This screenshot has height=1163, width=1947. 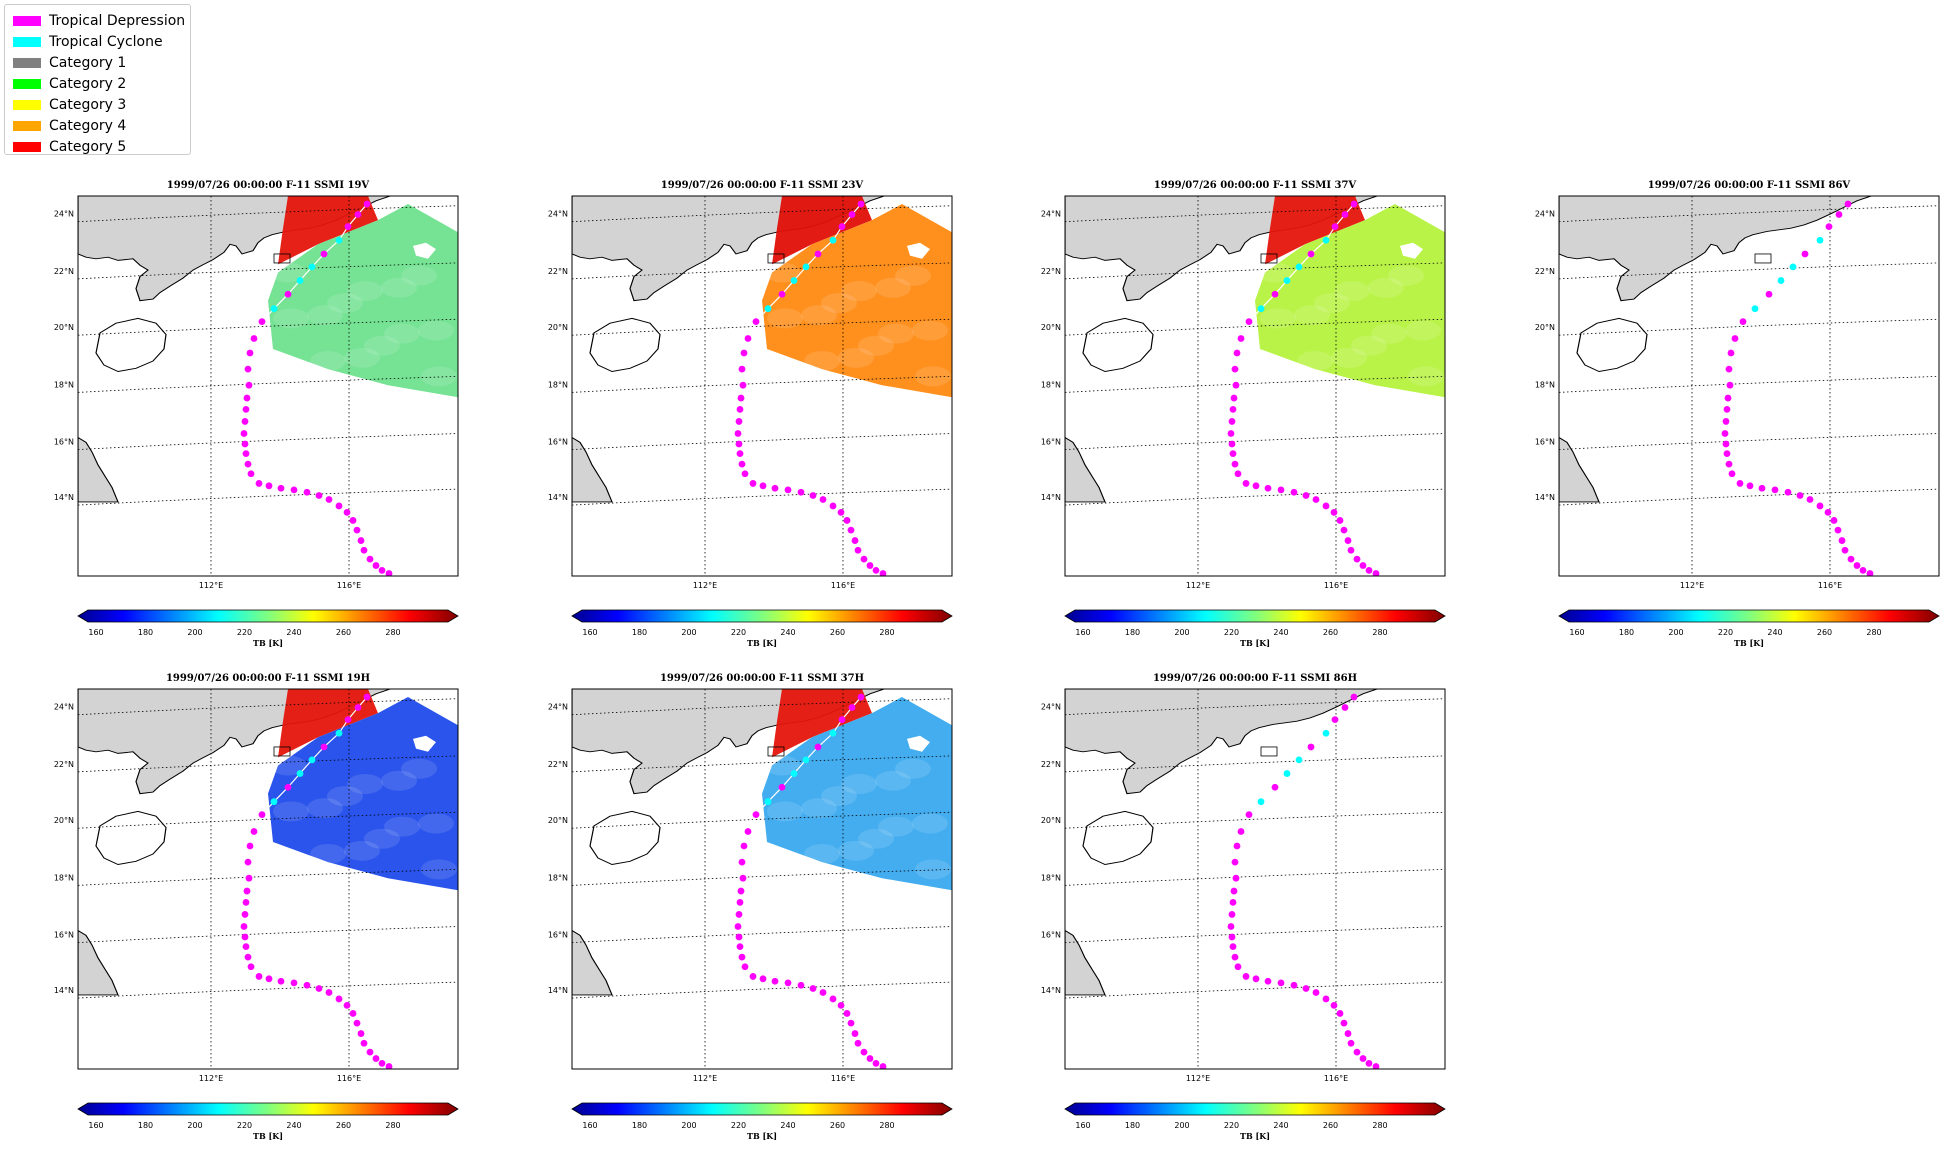 What do you see at coordinates (69, 84) in the screenshot?
I see `legend-item-category-2: Category 2` at bounding box center [69, 84].